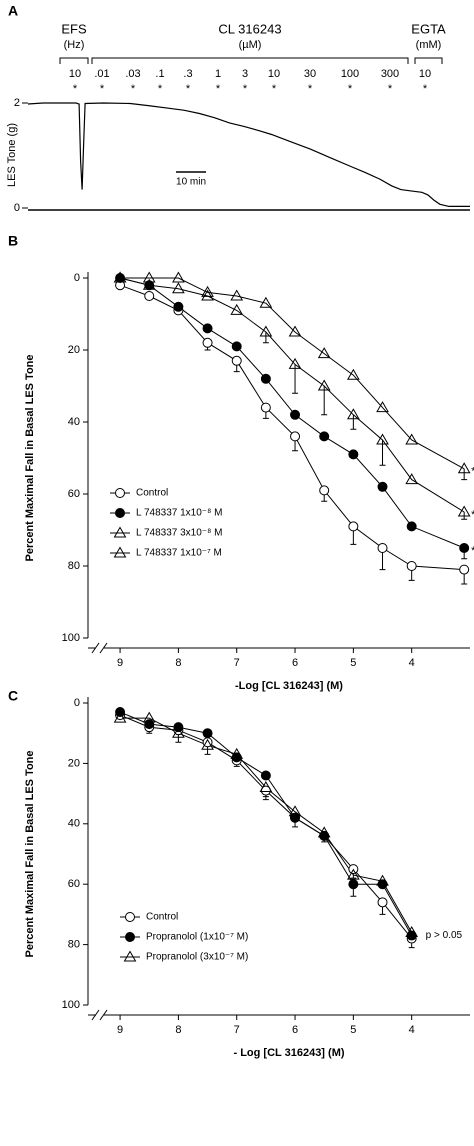 The height and width of the screenshot is (1146, 474). I want to click on panel-letter: A, so click(13, 11).